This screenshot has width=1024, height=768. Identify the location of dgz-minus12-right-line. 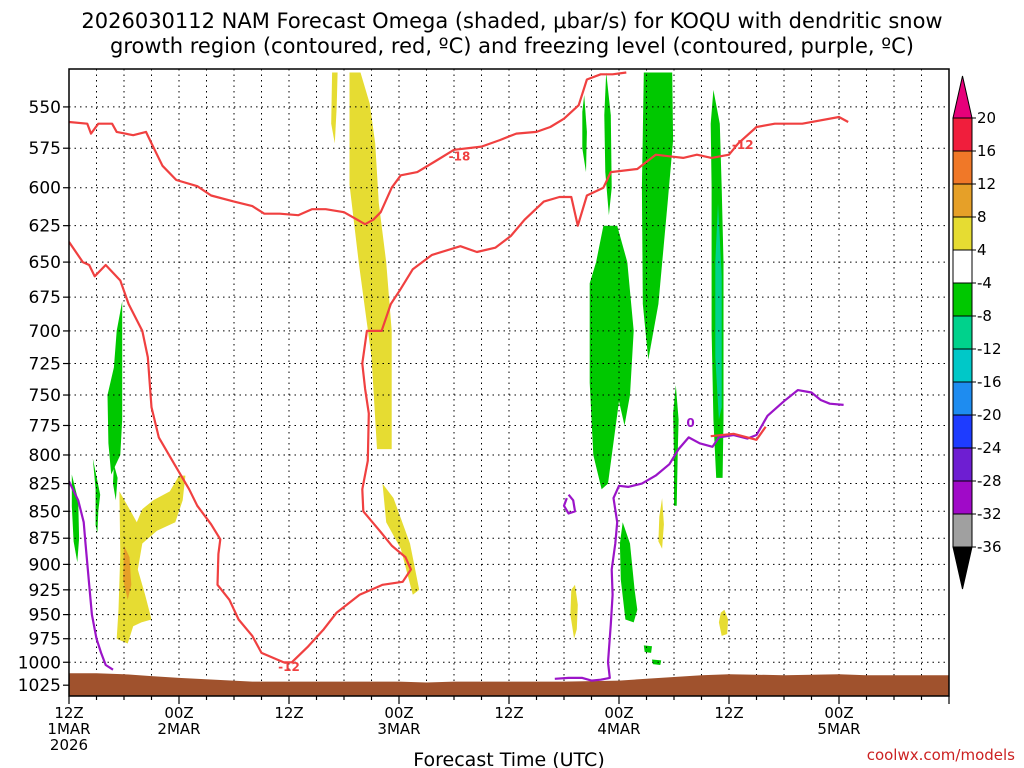
(738, 433).